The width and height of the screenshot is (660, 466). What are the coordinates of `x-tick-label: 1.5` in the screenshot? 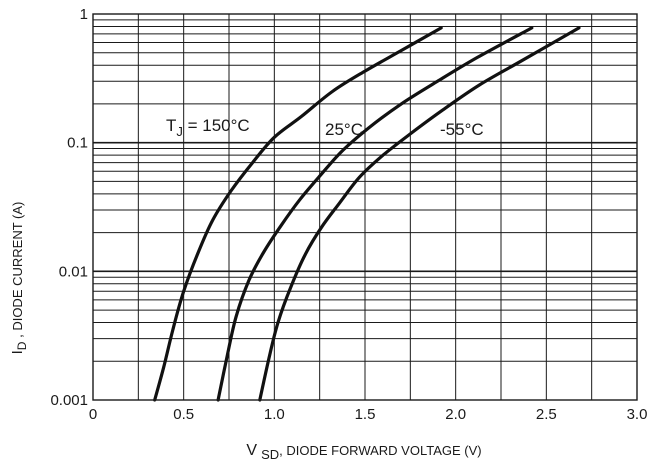 It's located at (365, 414).